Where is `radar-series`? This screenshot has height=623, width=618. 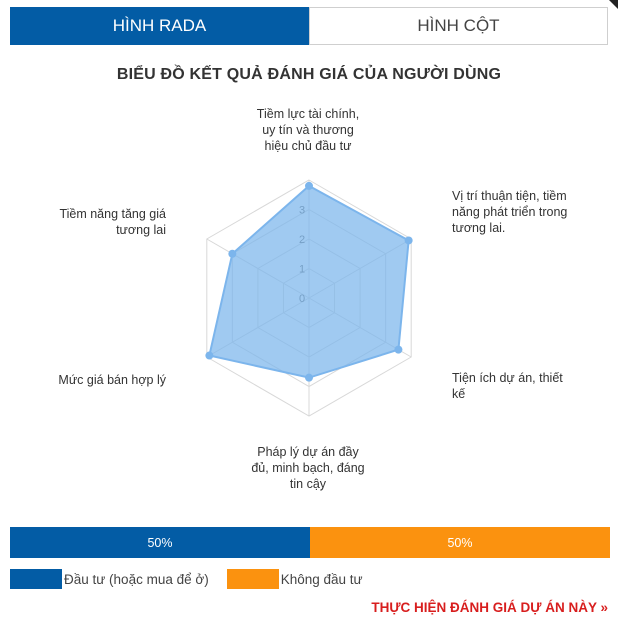
radar-series is located at coordinates (309, 281).